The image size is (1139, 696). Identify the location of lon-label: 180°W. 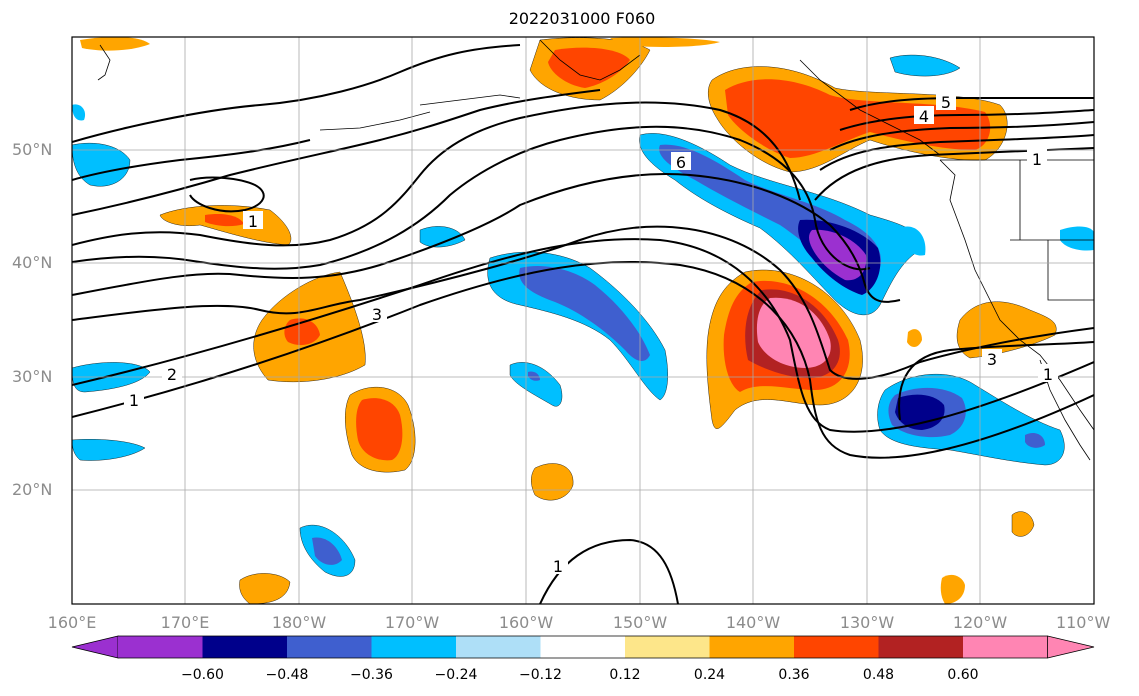
(299, 622).